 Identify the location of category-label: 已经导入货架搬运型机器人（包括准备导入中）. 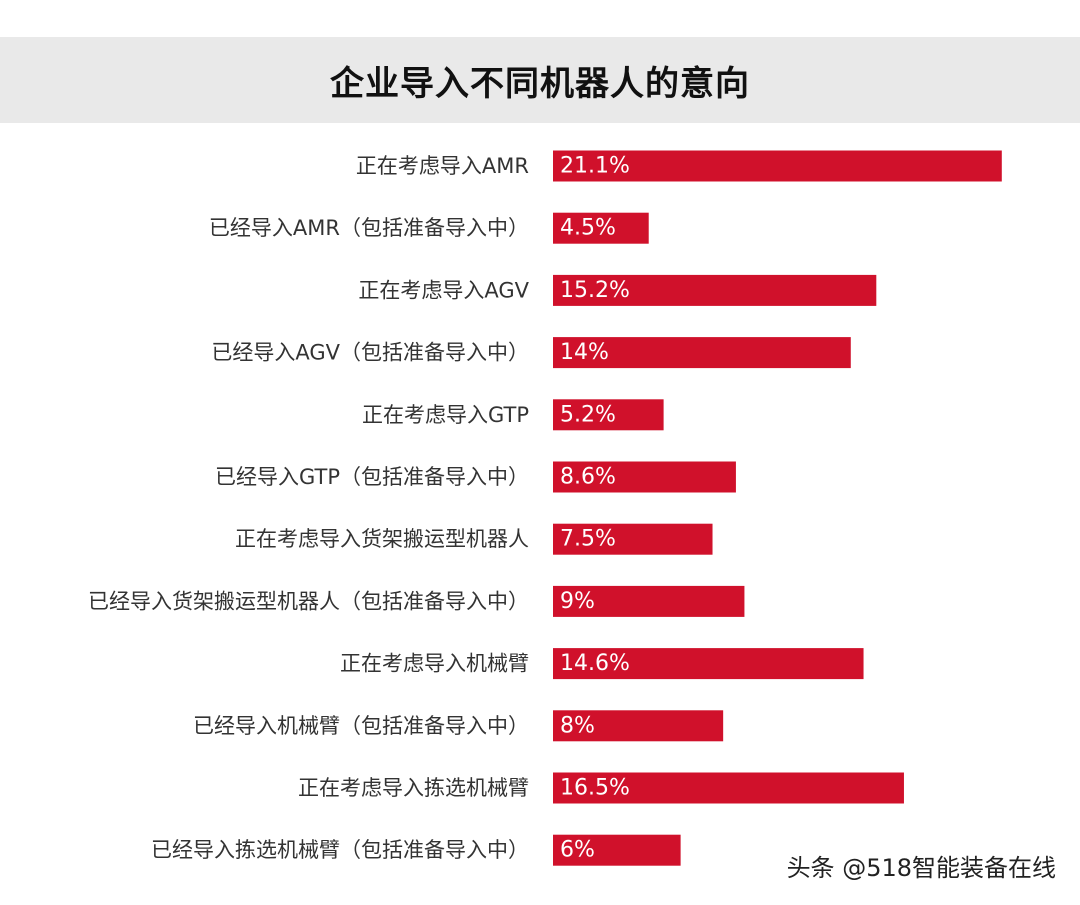
(308, 601).